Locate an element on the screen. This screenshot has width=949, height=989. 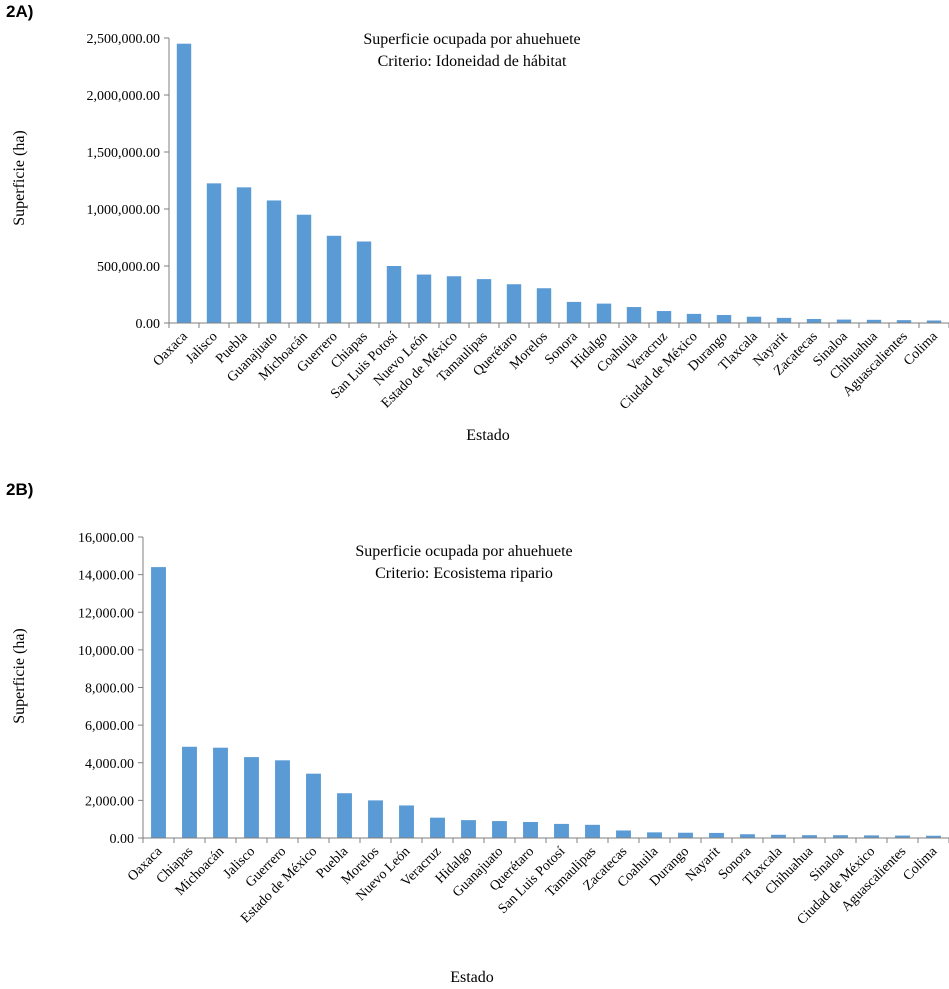
x-tick-label: Oaxaca is located at coordinates (171, 349).